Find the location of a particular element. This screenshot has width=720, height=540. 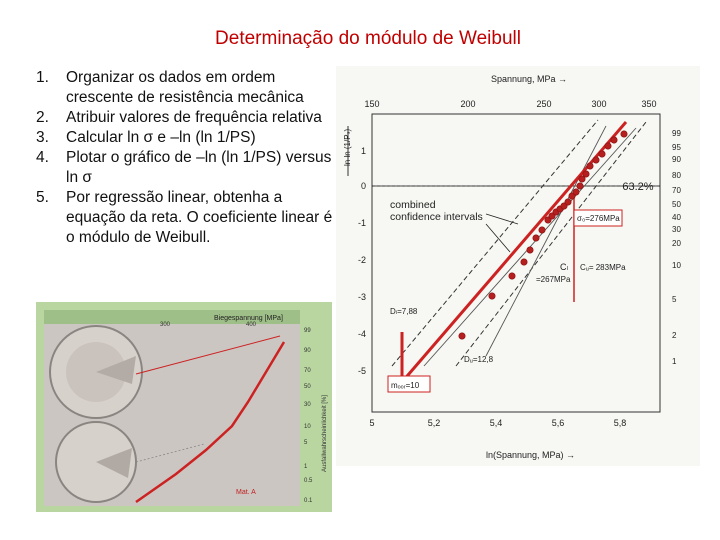

svg-text: ln ln (1/Pₛ) is located at coordinates (347, 147).